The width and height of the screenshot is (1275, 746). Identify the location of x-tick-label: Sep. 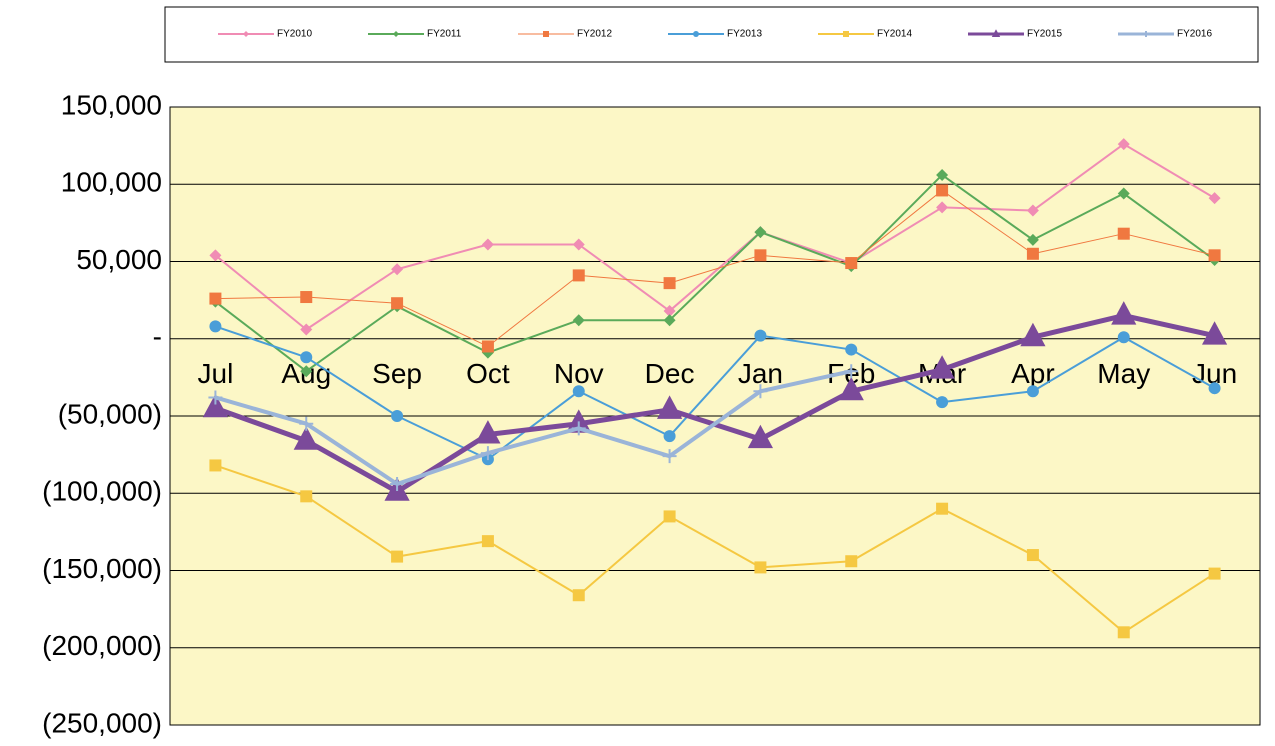
(397, 373).